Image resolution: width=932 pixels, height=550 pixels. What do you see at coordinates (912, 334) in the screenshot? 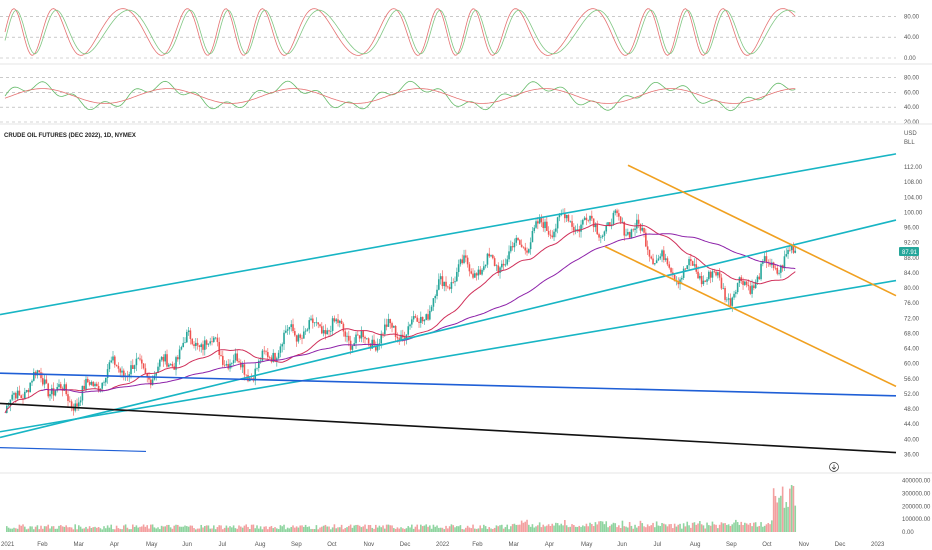
I see `price-tick-label: 68.00` at bounding box center [912, 334].